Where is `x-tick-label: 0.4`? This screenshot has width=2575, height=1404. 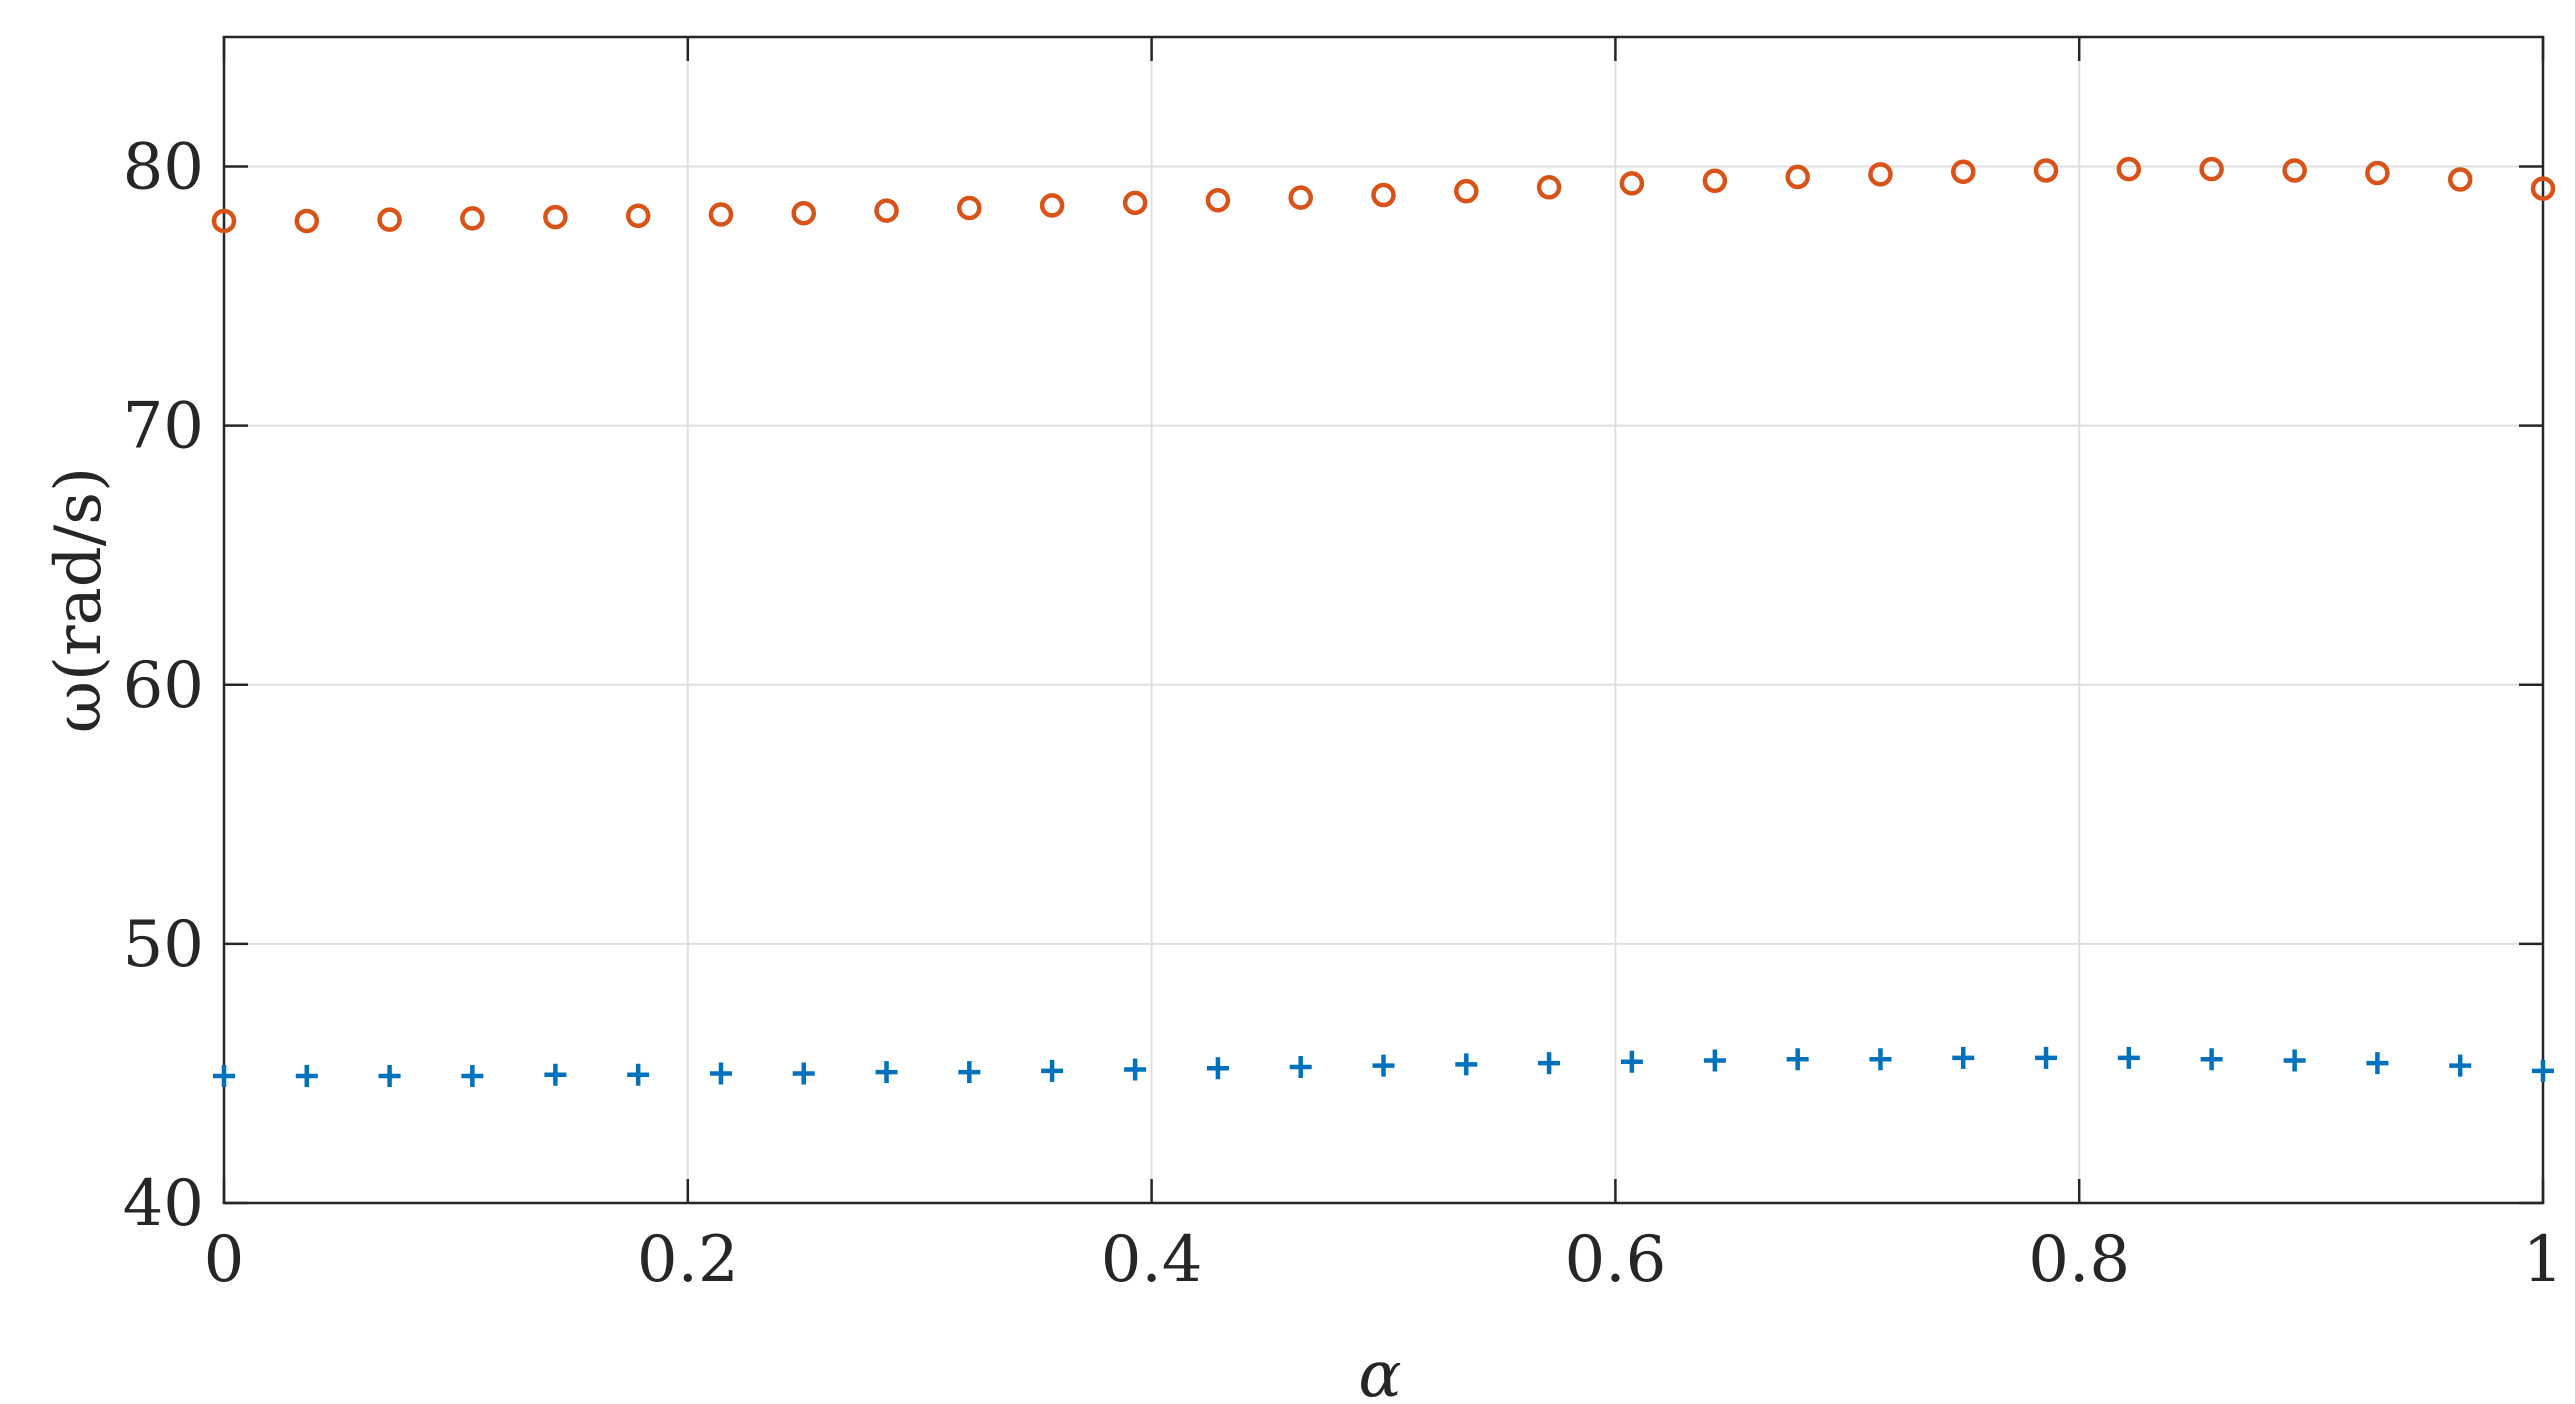
x-tick-label: 0.4 is located at coordinates (1152, 1260).